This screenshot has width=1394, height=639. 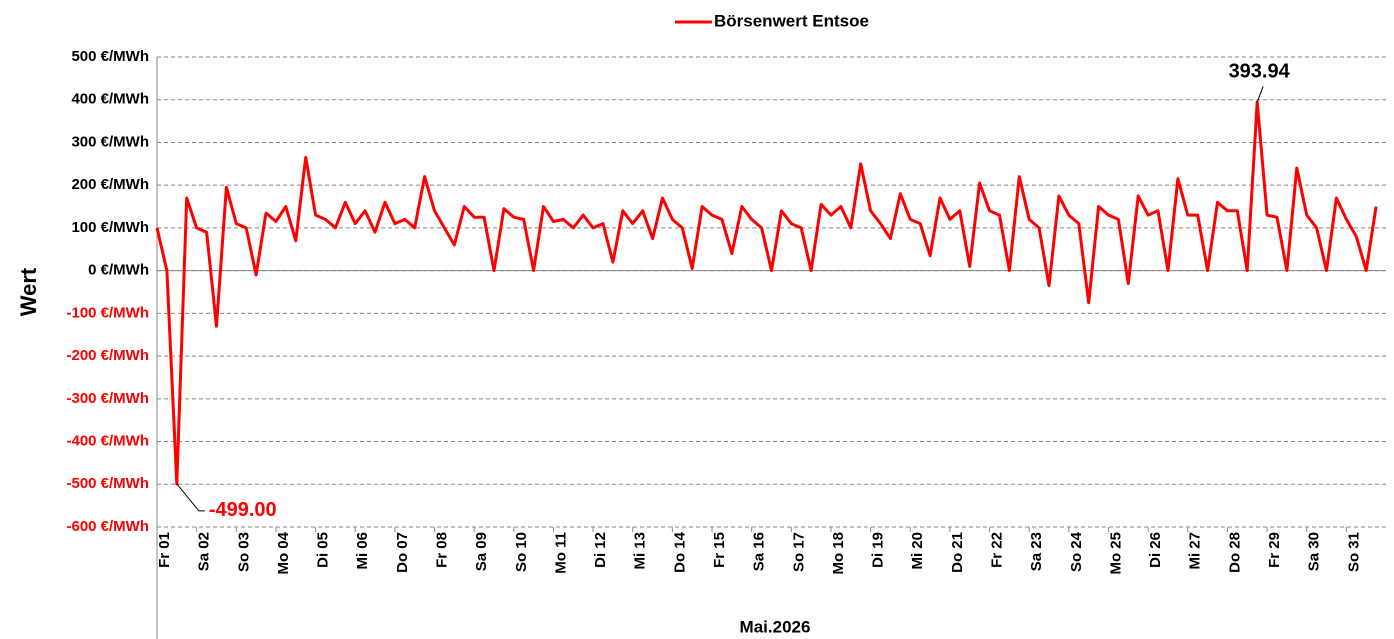 I want to click on y-tick-label: -600 €/MWh, so click(x=107, y=526).